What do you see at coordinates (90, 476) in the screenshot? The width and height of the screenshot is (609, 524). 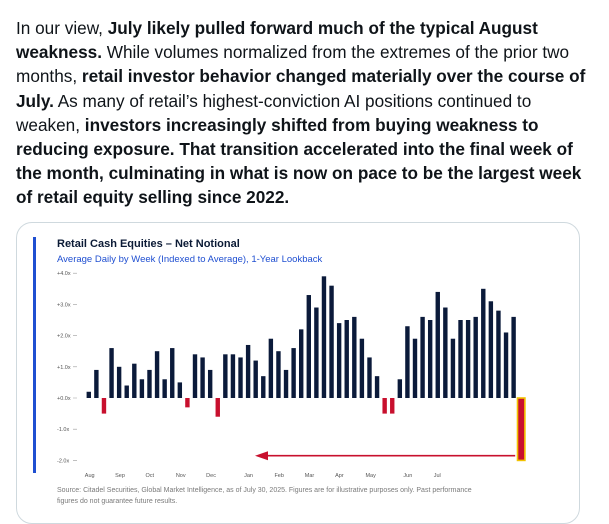 I see `x-tick-label: Aug` at bounding box center [90, 476].